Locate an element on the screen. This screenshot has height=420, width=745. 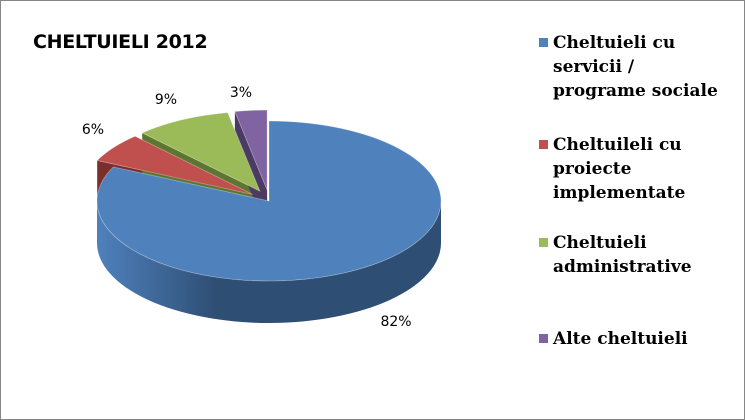
legend-label: Cheltuileli cu proiecte implementate is located at coordinates (619, 169).